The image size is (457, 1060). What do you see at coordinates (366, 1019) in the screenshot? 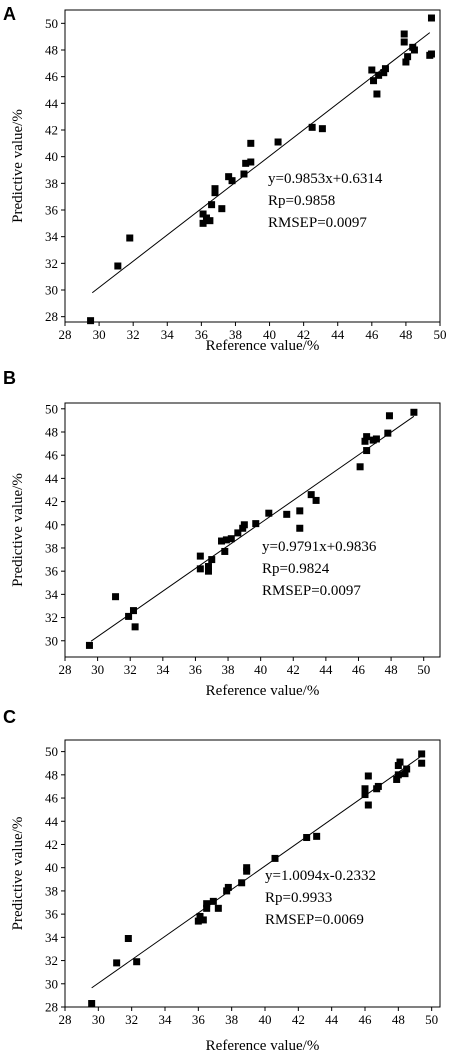
I see `x-tick-label: 46` at bounding box center [366, 1019].